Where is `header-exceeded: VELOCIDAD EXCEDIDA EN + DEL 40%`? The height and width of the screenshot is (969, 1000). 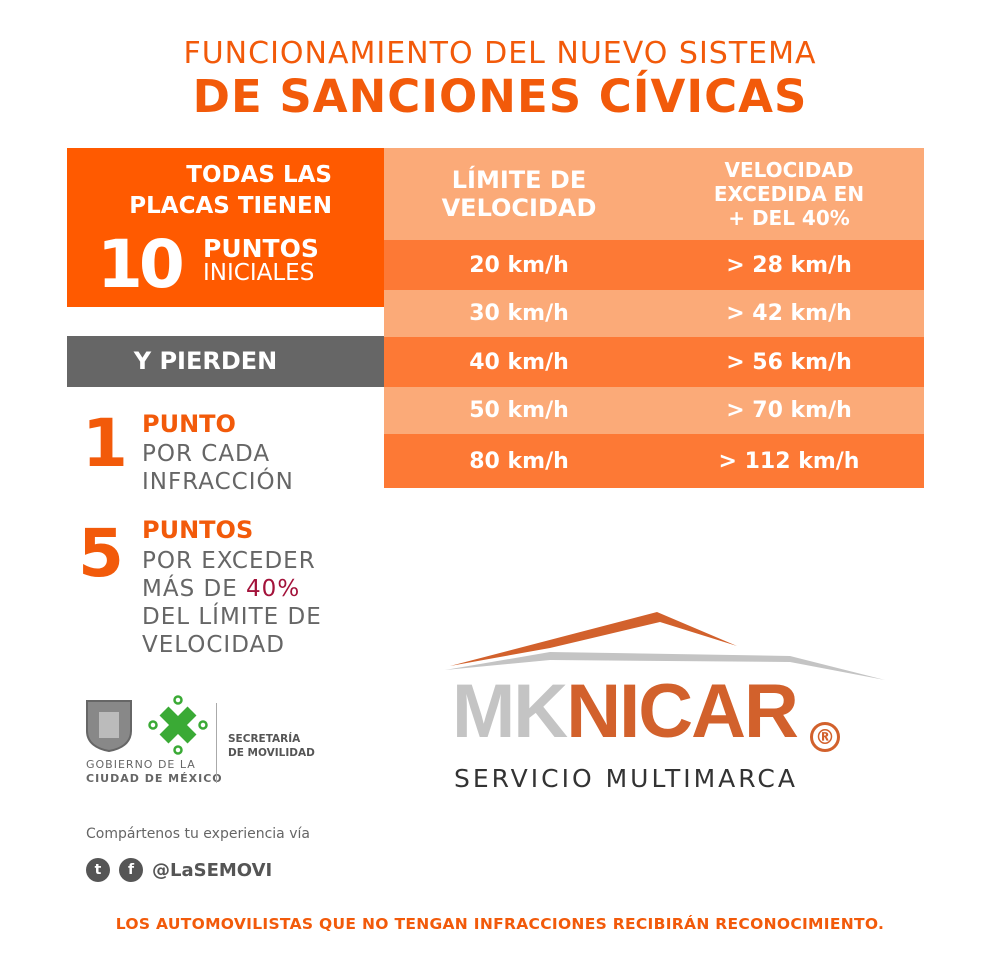 header-exceeded: VELOCIDAD EXCEDIDA EN + DEL 40% is located at coordinates (789, 194).